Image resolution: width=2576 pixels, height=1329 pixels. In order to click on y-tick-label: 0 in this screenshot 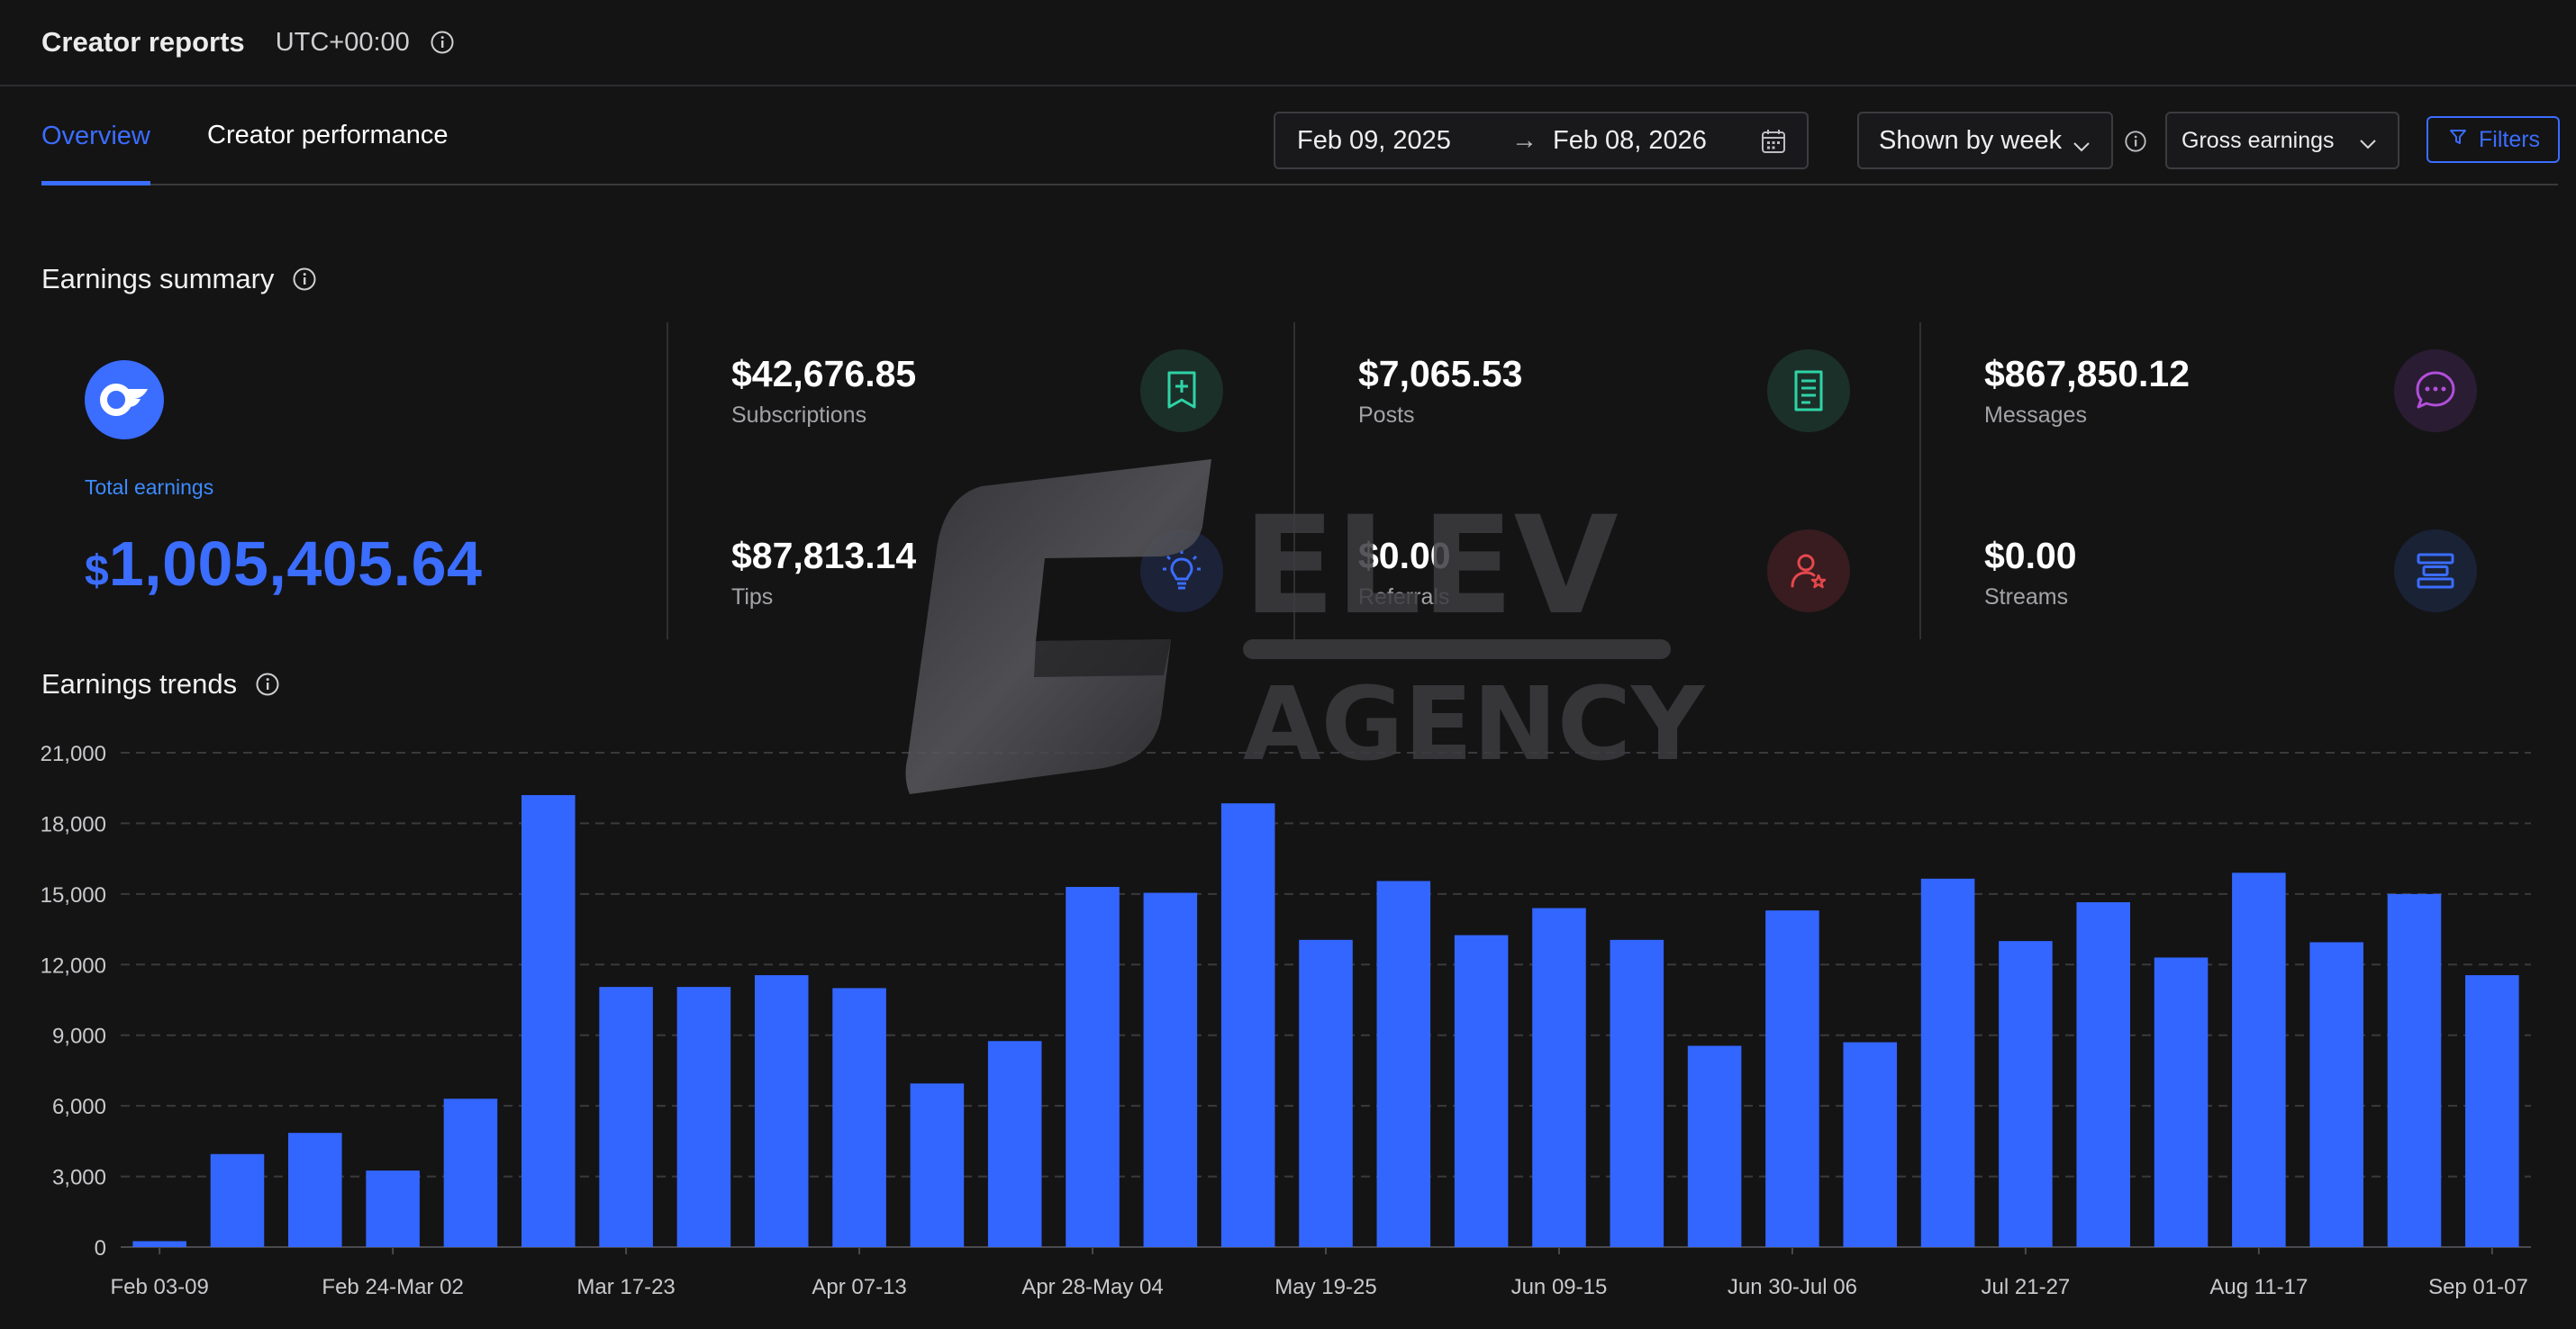, I will do `click(100, 1248)`.